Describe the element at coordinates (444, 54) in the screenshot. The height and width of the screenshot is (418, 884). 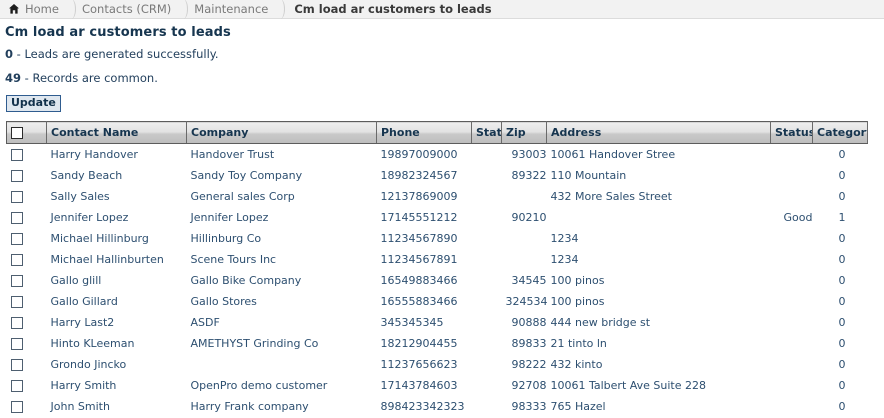
I see `status-message-leads: 0 - Leads are generated successfully.` at that location.